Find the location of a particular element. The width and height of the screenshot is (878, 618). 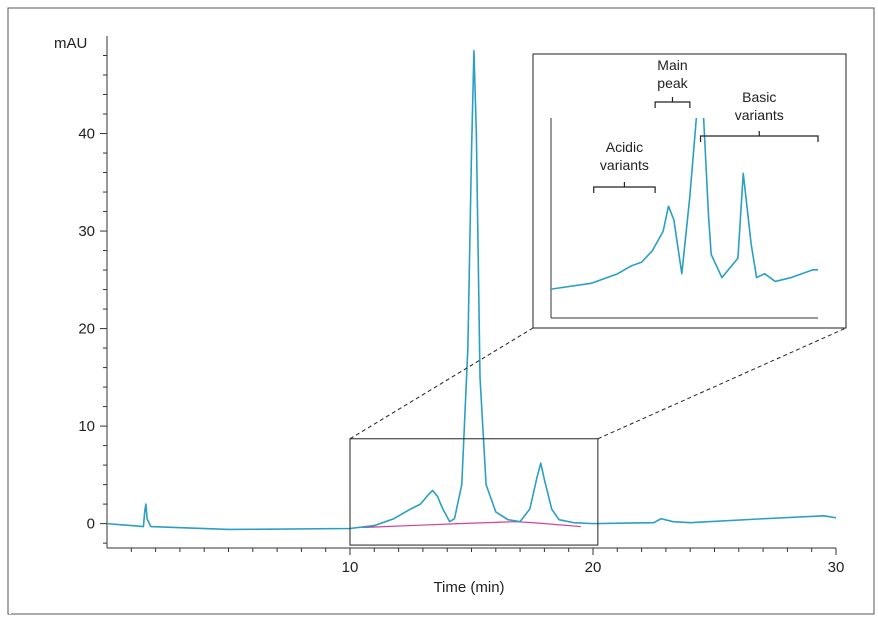

annotation-label: peak is located at coordinates (672, 83).